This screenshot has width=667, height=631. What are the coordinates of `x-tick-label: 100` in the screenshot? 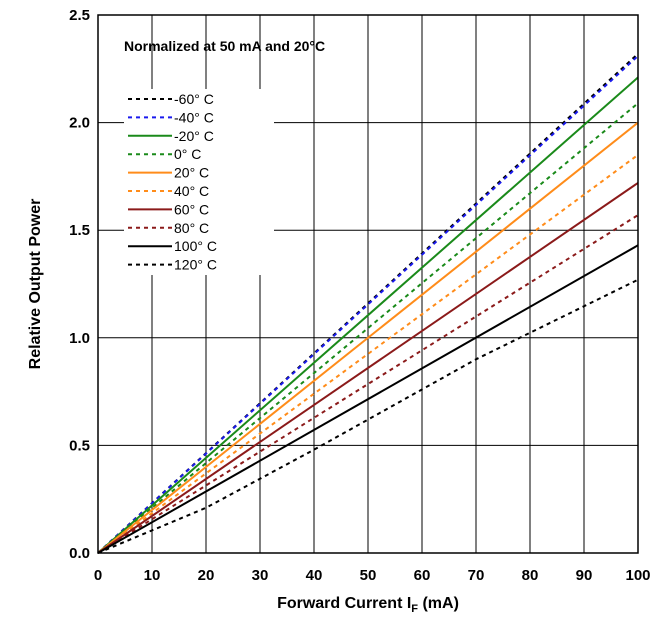 It's located at (637, 575).